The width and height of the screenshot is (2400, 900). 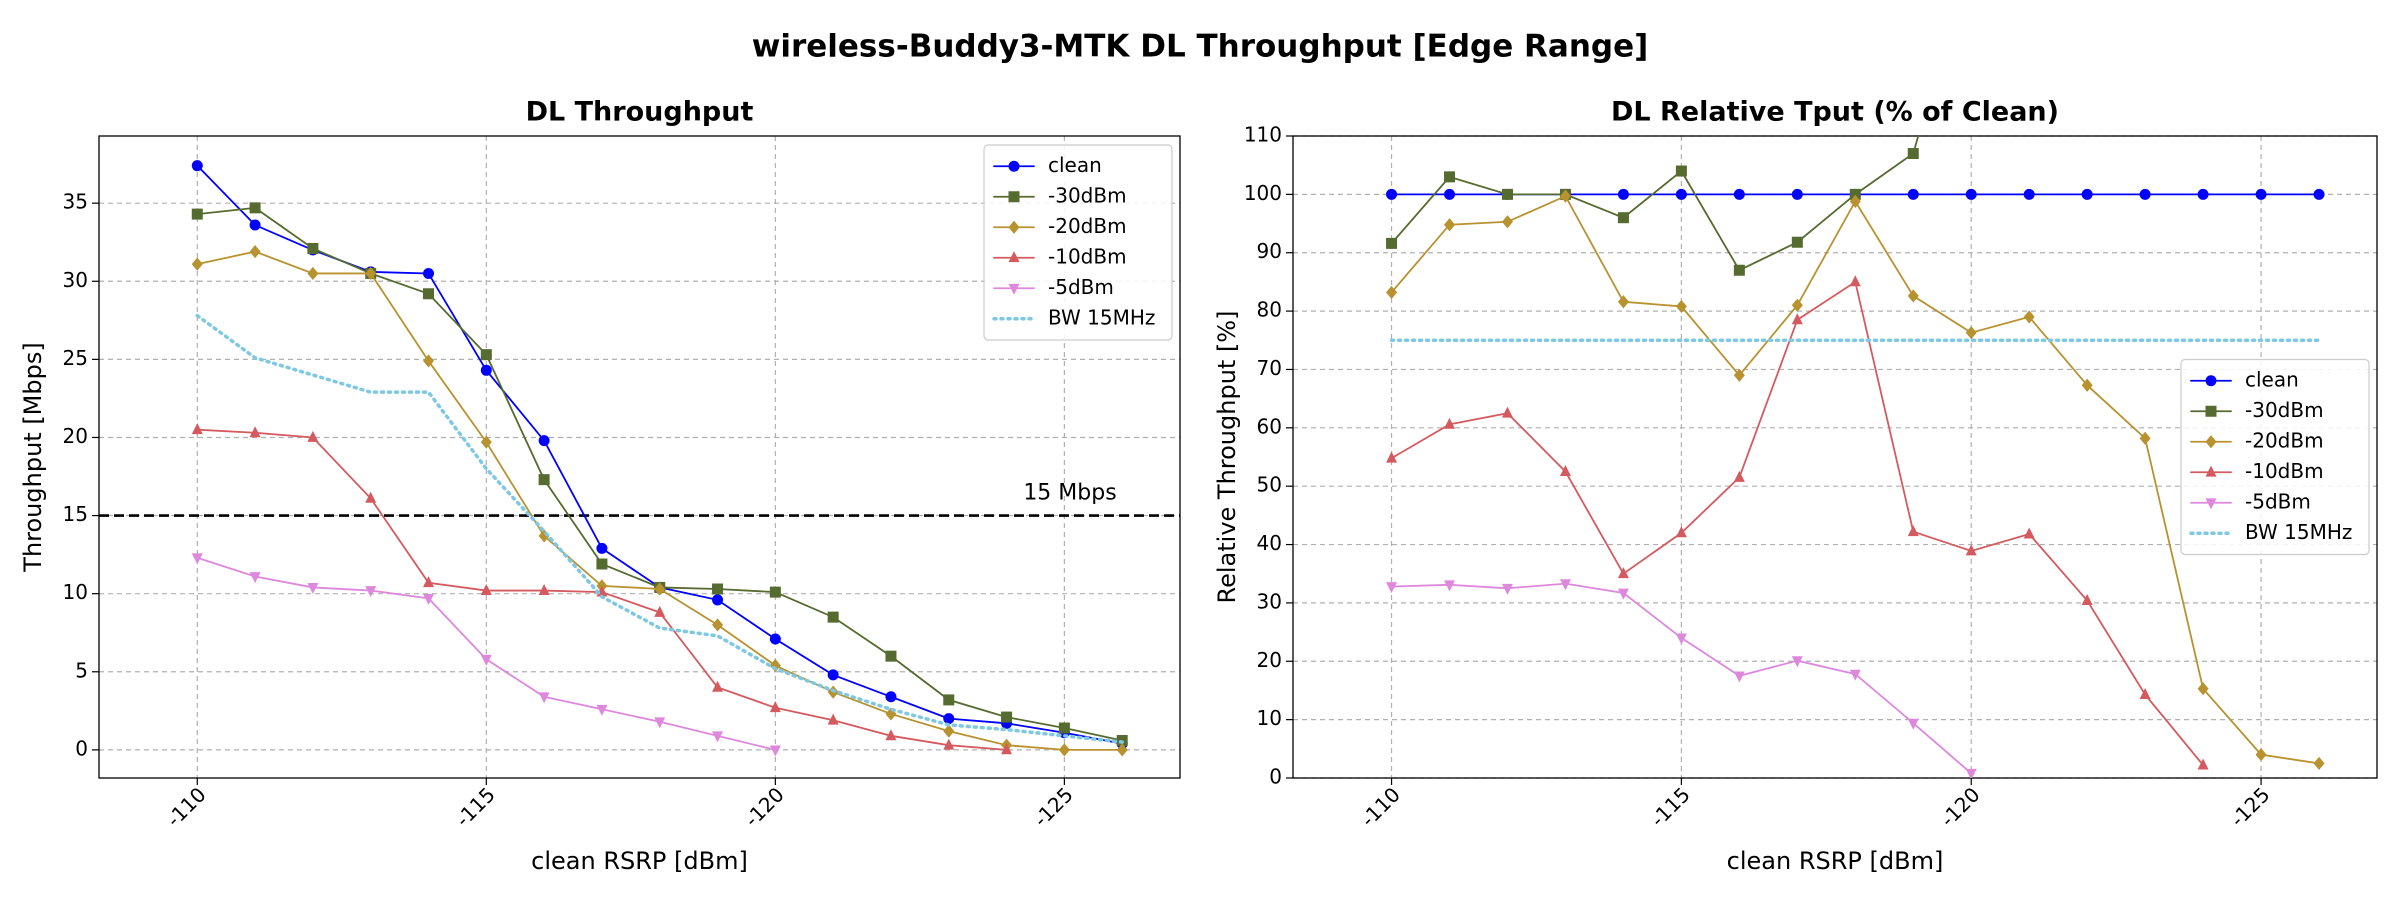 What do you see at coordinates (1087, 226) in the screenshot?
I see `legend-label: -20dBm` at bounding box center [1087, 226].